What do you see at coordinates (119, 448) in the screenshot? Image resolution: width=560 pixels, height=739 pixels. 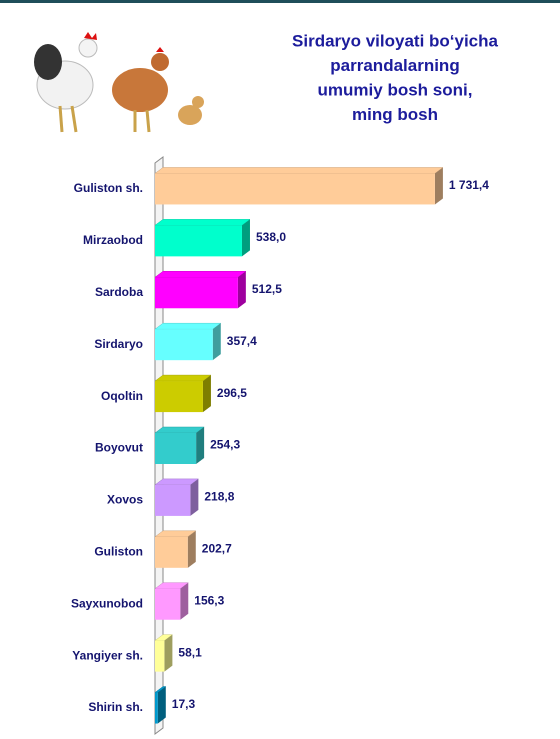 I see `y-tick-label: Boyovut` at bounding box center [119, 448].